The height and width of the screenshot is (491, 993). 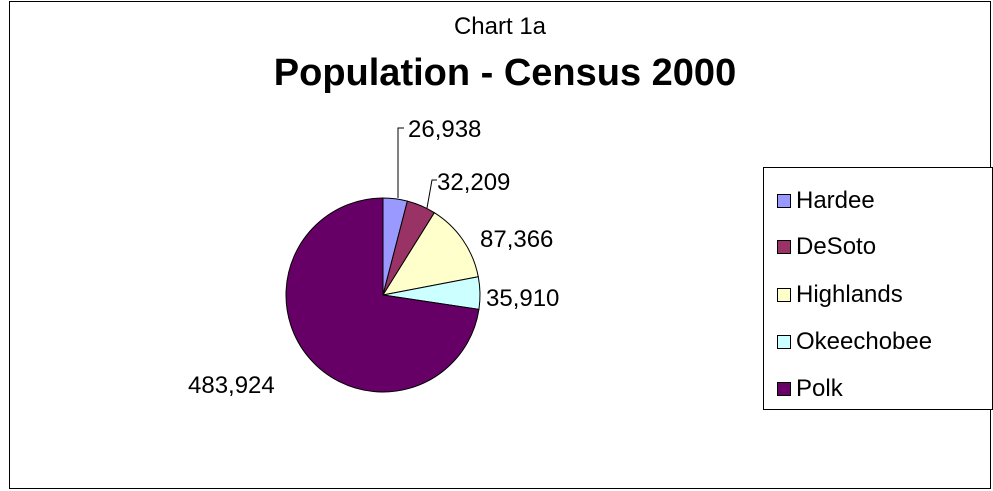 I want to click on legend-label-hardee: Hardee, so click(x=835, y=200).